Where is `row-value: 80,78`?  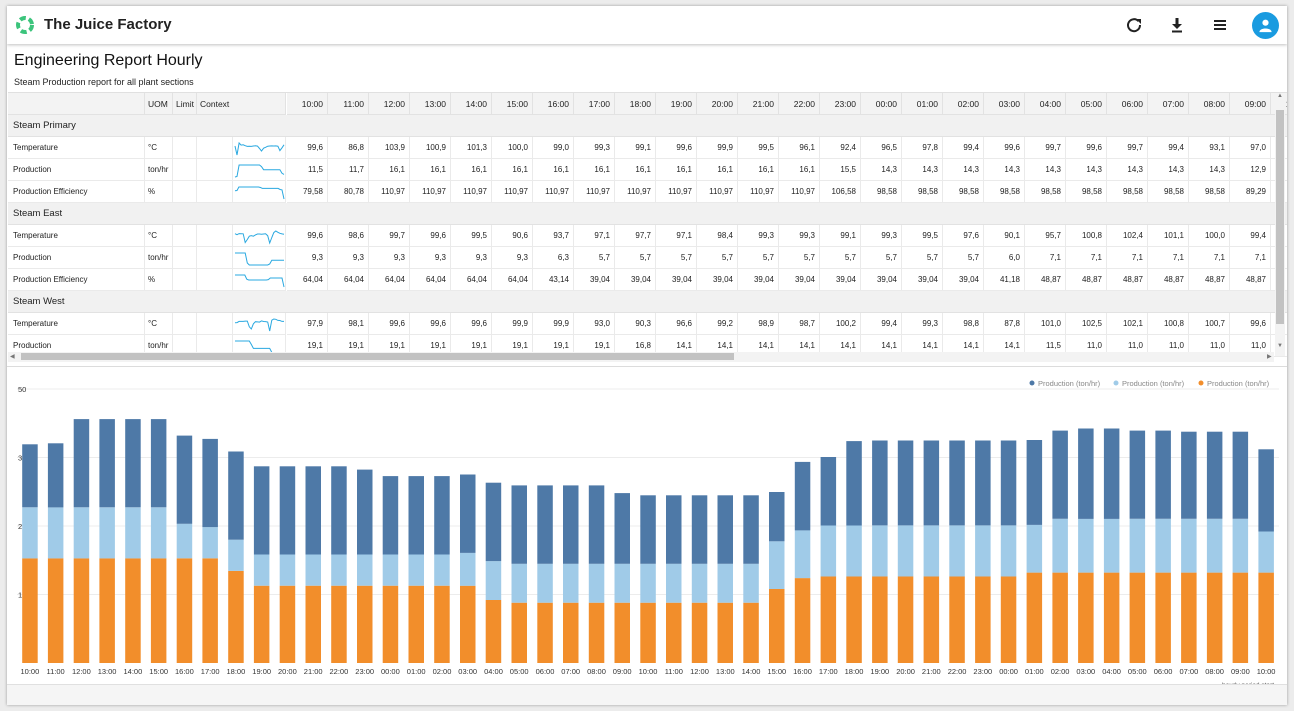
row-value: 80,78 is located at coordinates (348, 192).